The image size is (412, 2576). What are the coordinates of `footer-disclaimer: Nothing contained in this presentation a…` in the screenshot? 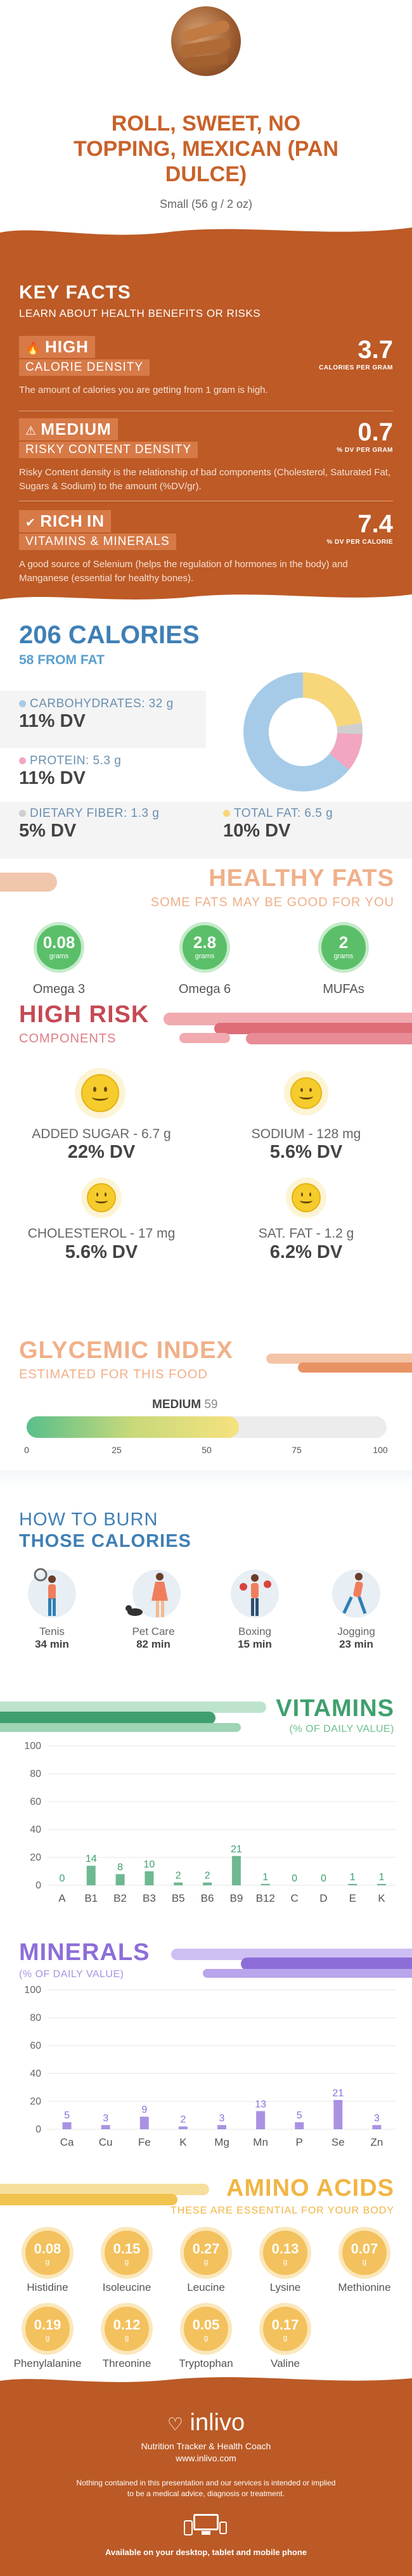 It's located at (206, 2488).